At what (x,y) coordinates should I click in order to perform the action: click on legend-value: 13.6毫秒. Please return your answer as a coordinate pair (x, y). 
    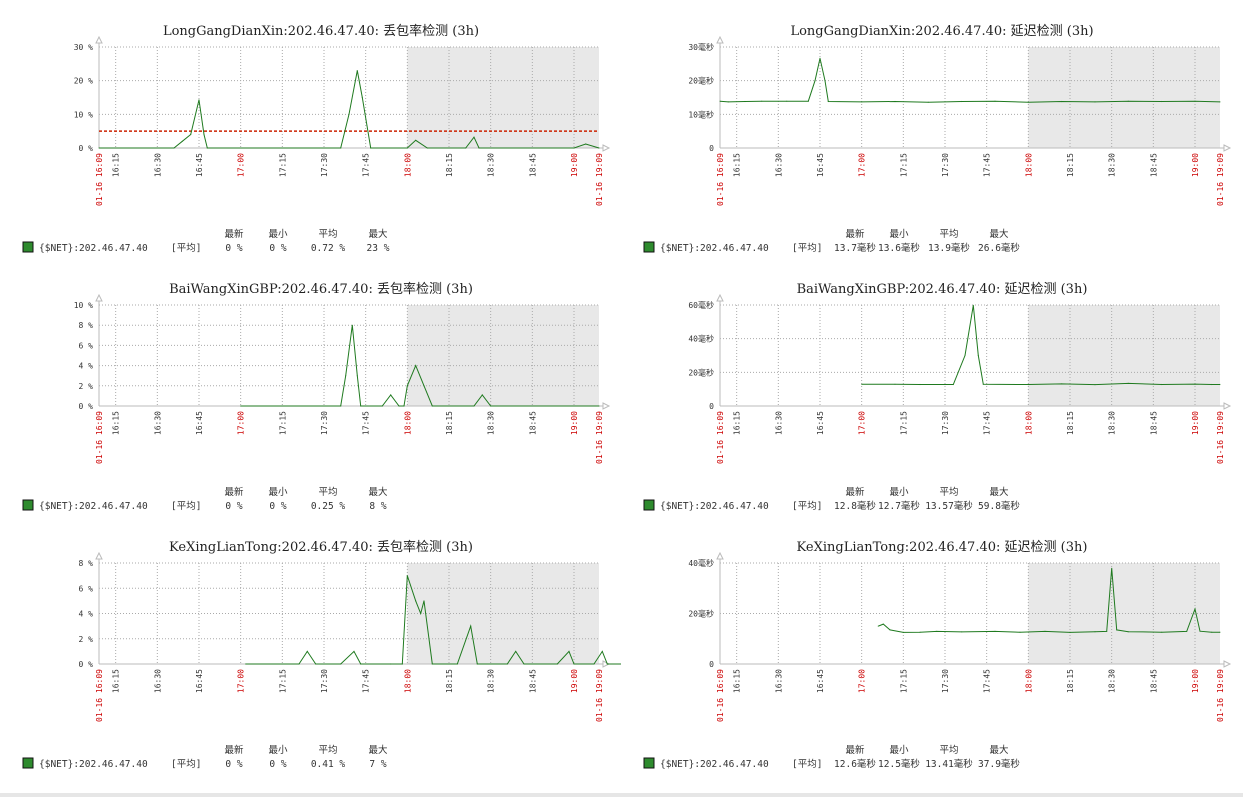
    Looking at the image, I should click on (899, 248).